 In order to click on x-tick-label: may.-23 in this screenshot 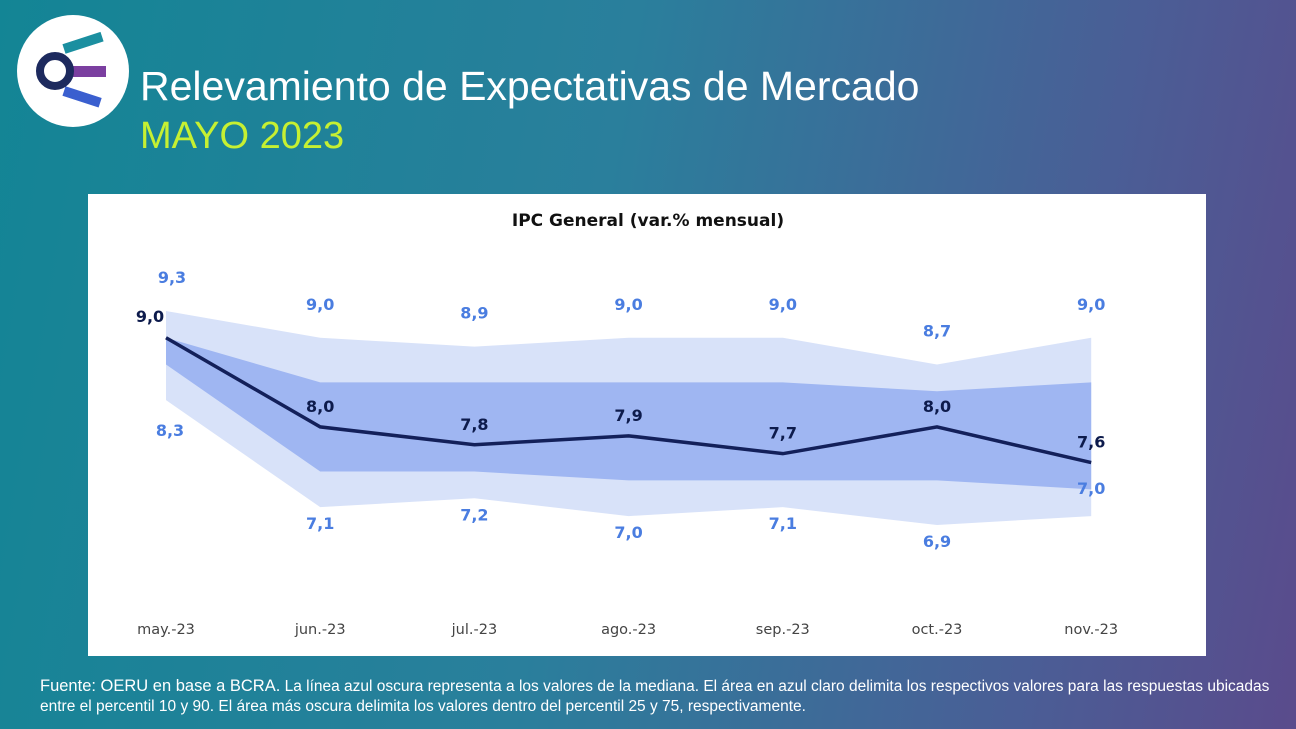, I will do `click(166, 630)`.